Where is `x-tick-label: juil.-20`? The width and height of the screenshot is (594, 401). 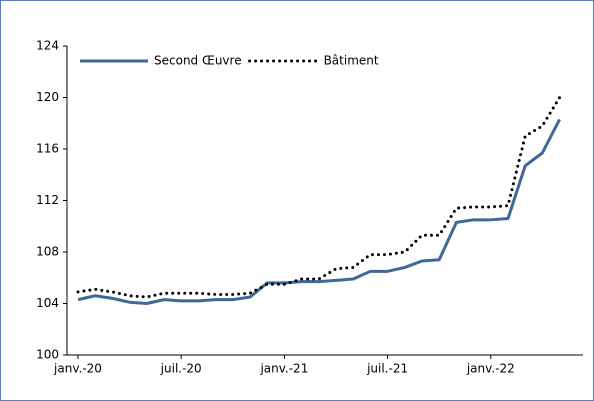
x-tick-label: juil.-20 is located at coordinates (181, 369).